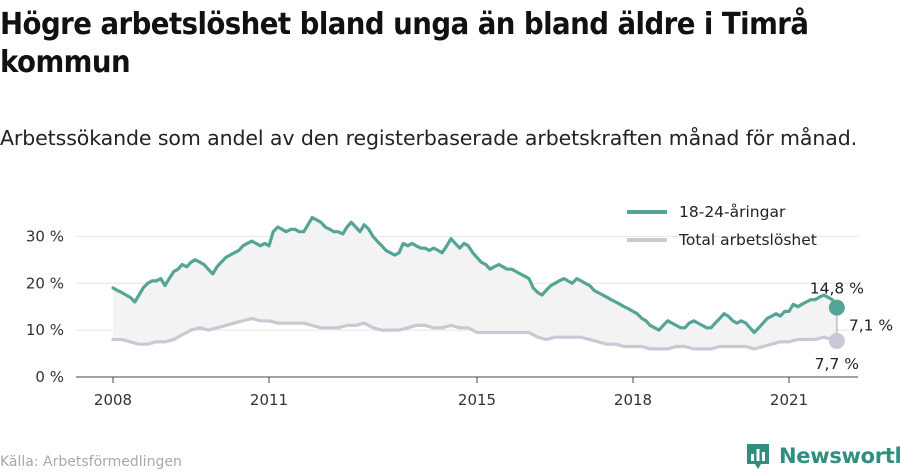  What do you see at coordinates (45, 330) in the screenshot?
I see `y-tick-label: 10 %` at bounding box center [45, 330].